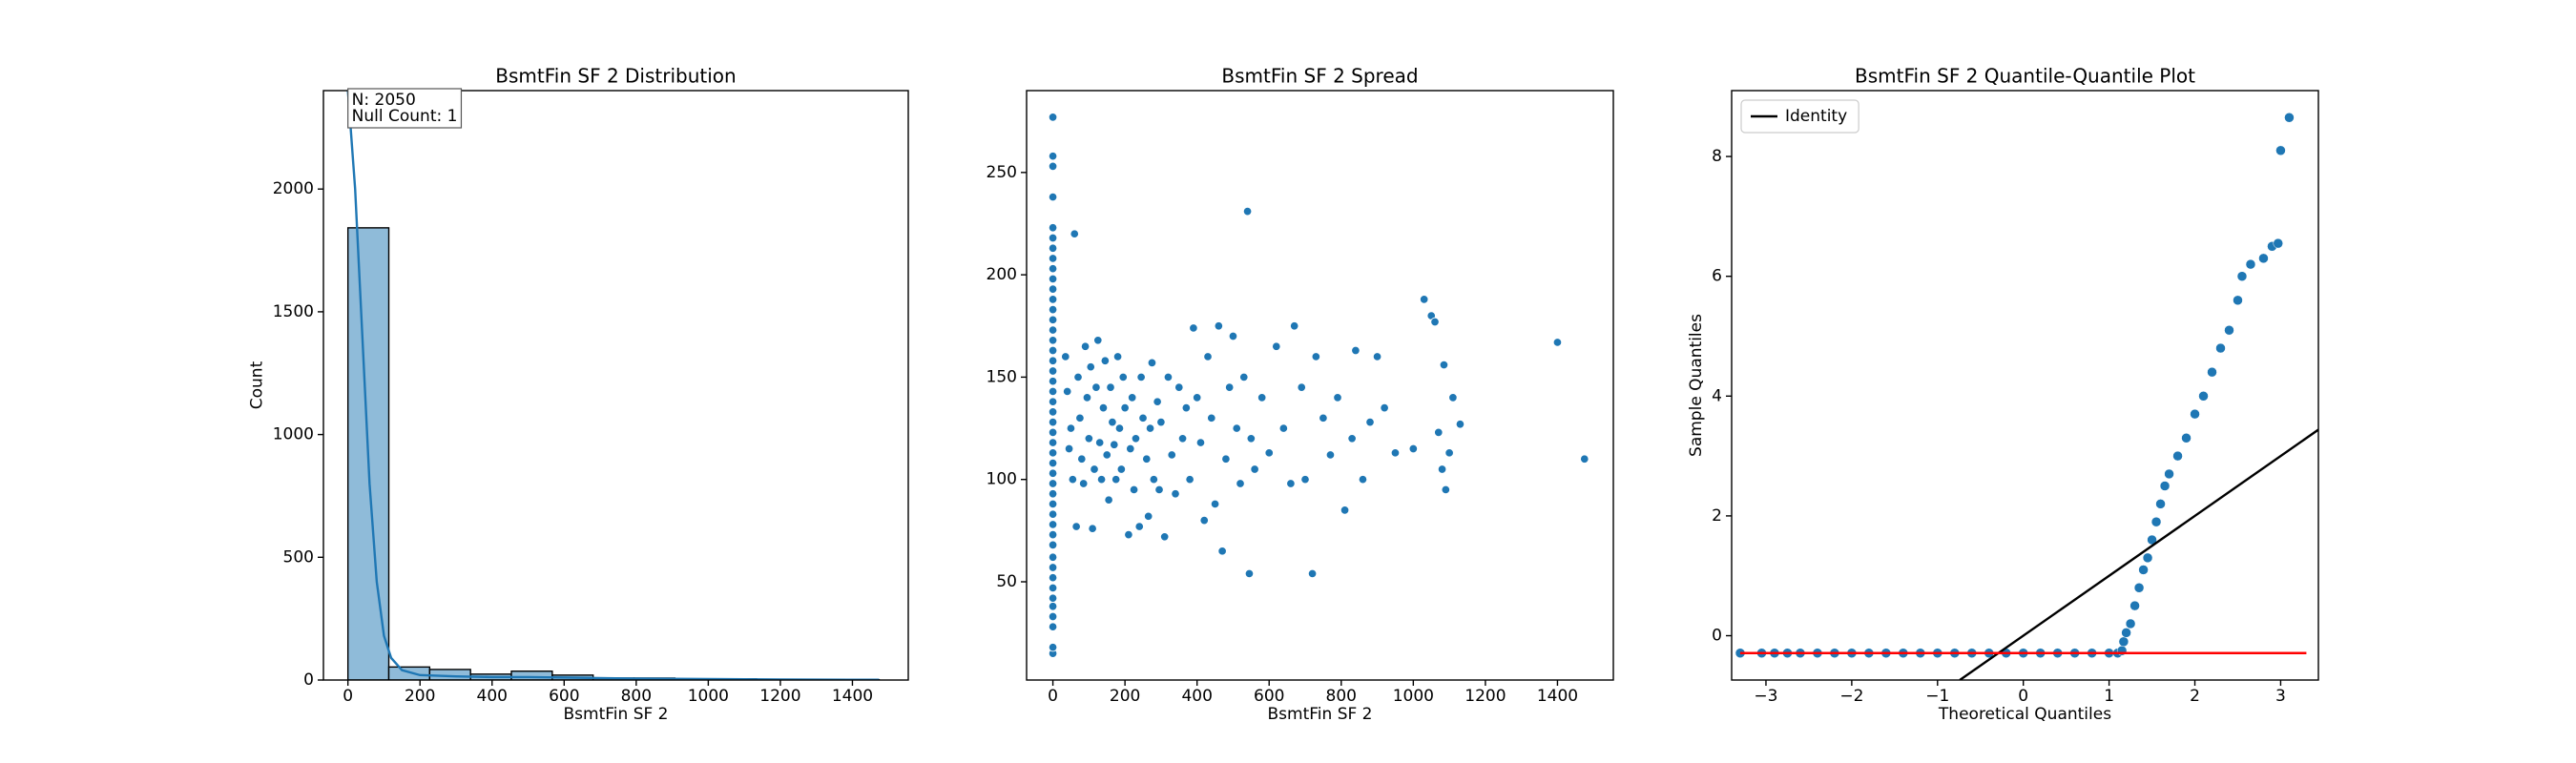 The width and height of the screenshot is (2576, 763). Describe the element at coordinates (293, 188) in the screenshot. I see `y-tick-label: 2000` at that location.